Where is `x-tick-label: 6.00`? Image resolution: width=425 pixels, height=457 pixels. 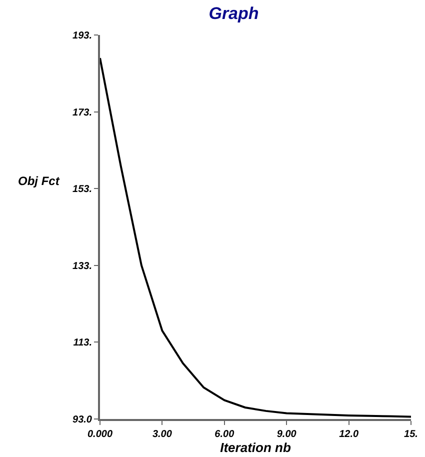
x-tick-label: 6.00 is located at coordinates (224, 434).